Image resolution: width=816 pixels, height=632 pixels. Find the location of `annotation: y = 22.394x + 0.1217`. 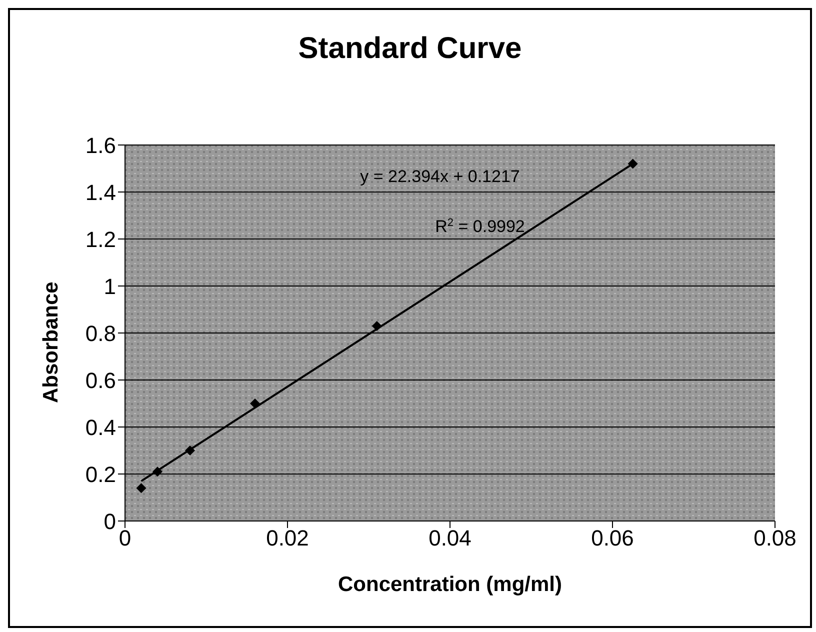

annotation: y = 22.394x + 0.1217 is located at coordinates (440, 176).